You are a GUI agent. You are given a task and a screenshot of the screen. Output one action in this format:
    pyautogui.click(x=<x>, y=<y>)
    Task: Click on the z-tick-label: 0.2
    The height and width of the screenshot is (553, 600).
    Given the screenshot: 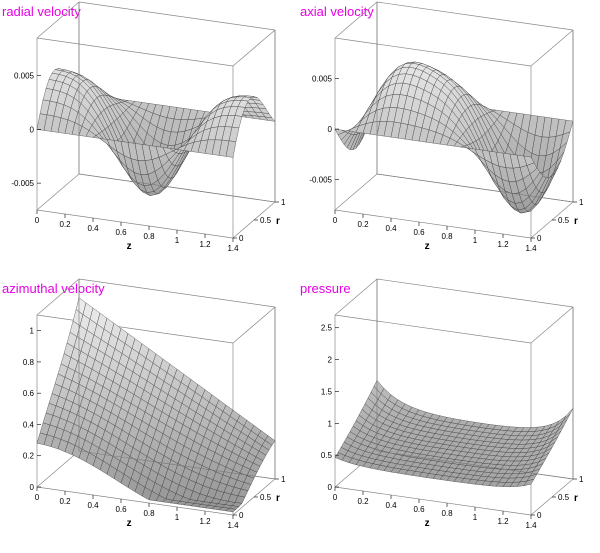 What is the action you would take?
    pyautogui.click(x=29, y=456)
    